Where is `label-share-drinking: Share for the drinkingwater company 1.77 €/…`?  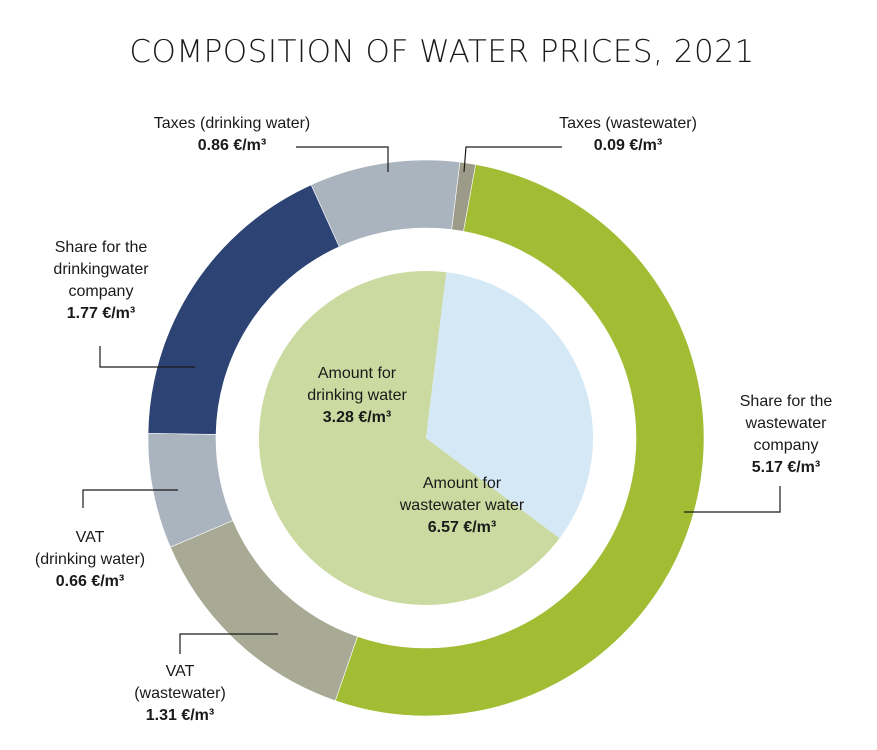
label-share-drinking: Share for the drinkingwater company 1.77 €/… is located at coordinates (101, 280).